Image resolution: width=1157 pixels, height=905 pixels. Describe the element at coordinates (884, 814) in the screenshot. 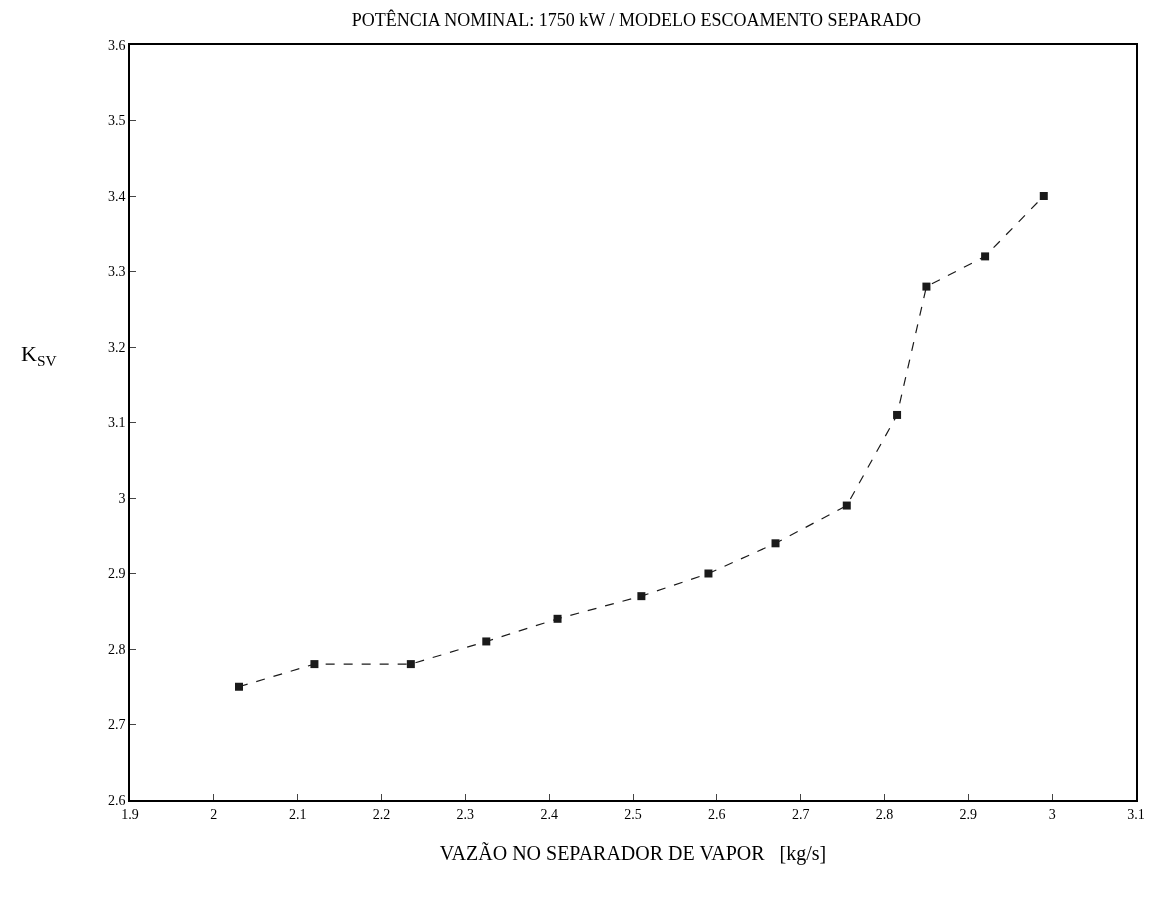

I see `x-tick-label: 2.8` at that location.